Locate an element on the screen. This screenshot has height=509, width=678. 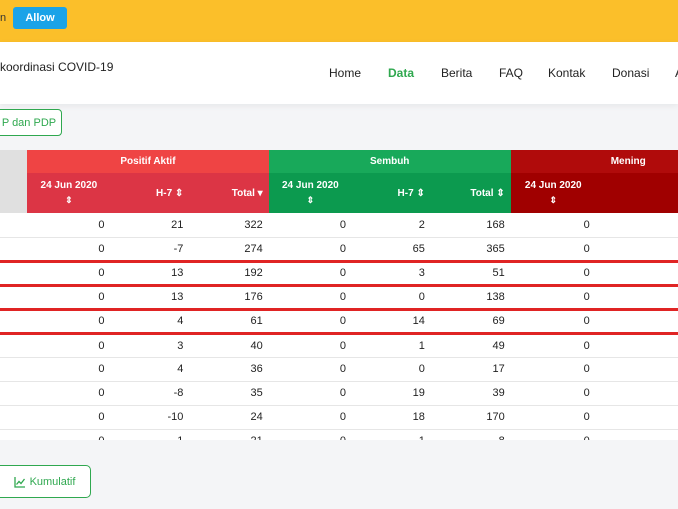
nav-item-berita: Berita is located at coordinates (457, 73).